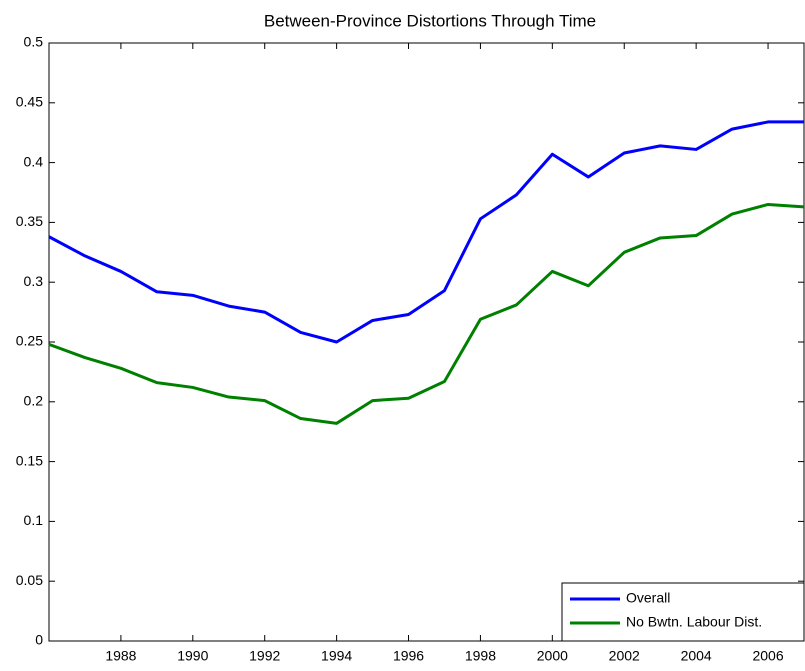  I want to click on legend-label: No Bwtn. Labour Dist., so click(694, 622).